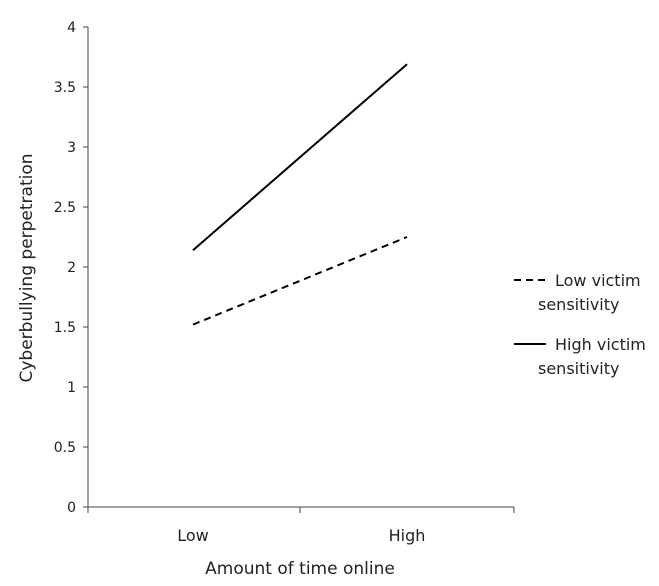 The image size is (659, 586). Describe the element at coordinates (71, 28) in the screenshot. I see `y-tick-label: 4` at that location.